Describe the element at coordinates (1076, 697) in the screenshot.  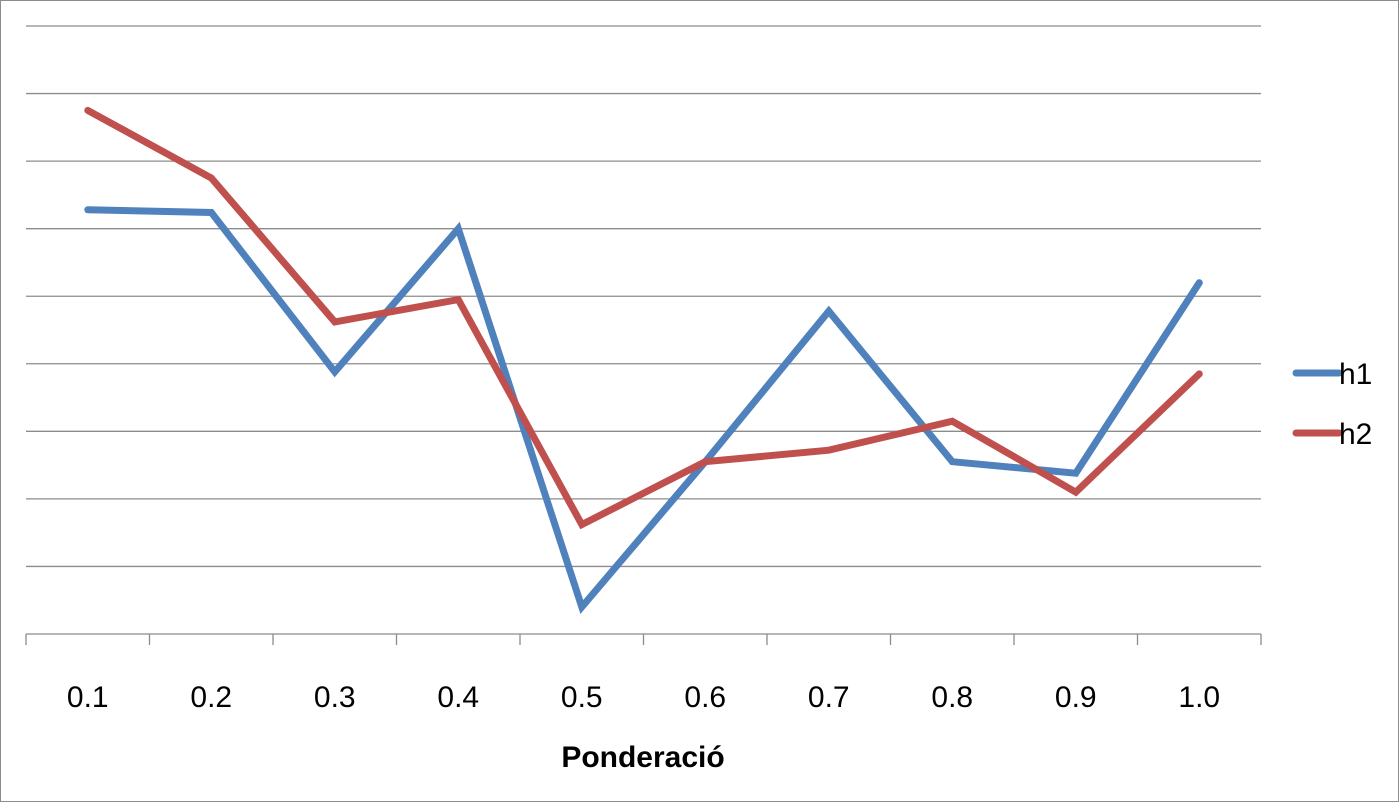
I see `x-tick-label: 0.9` at that location.